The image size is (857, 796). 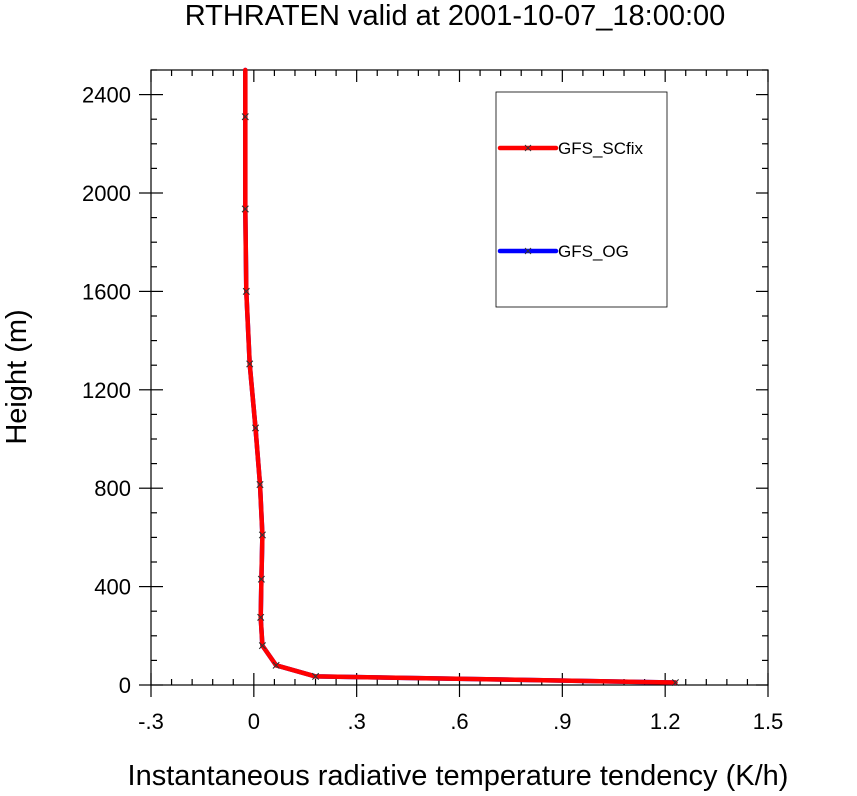 I want to click on x-tick-label: 1.2, so click(x=665, y=721).